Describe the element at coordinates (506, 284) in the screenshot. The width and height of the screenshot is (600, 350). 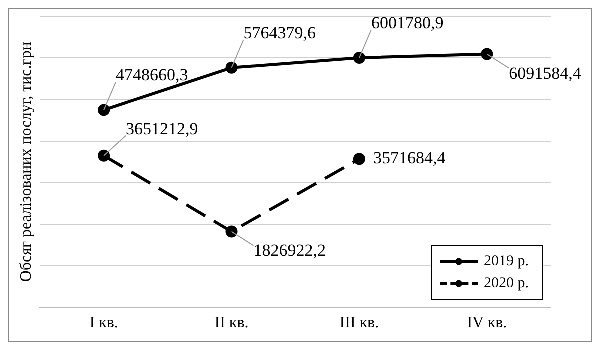
I see `legend-label: 2020 р.` at that location.